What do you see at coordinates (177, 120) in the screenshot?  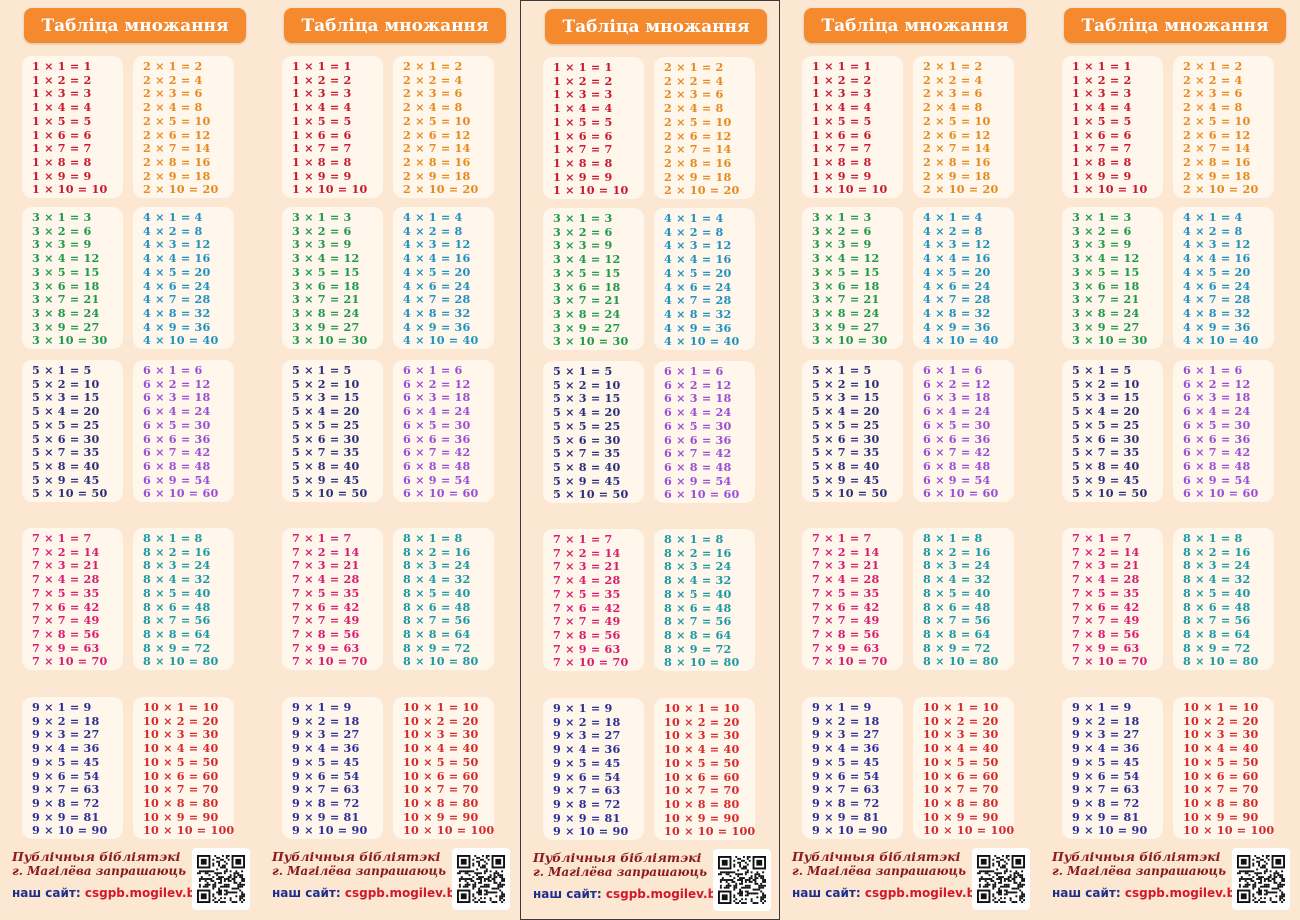 I see `table-line: 2 × 5 = 10` at bounding box center [177, 120].